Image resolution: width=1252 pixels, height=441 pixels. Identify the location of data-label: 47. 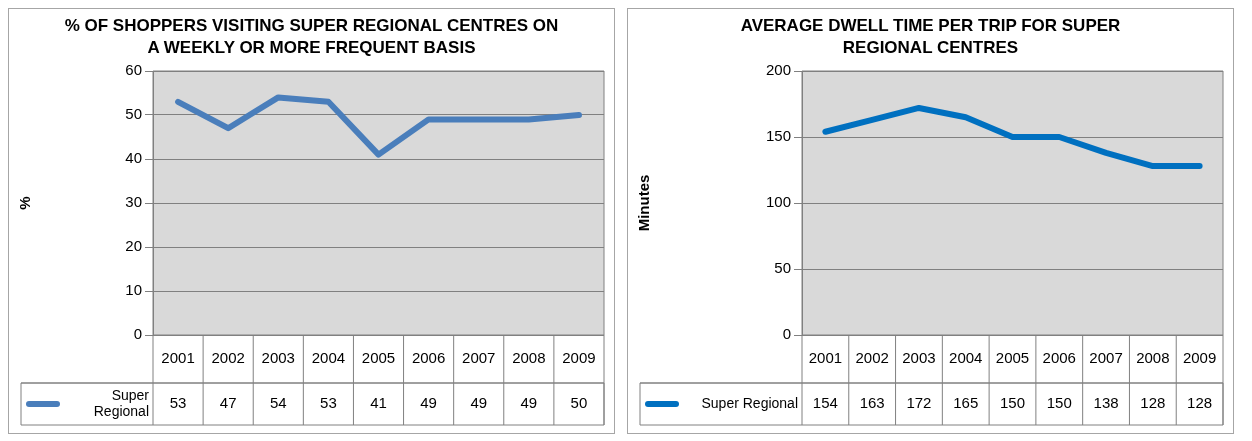
(228, 403).